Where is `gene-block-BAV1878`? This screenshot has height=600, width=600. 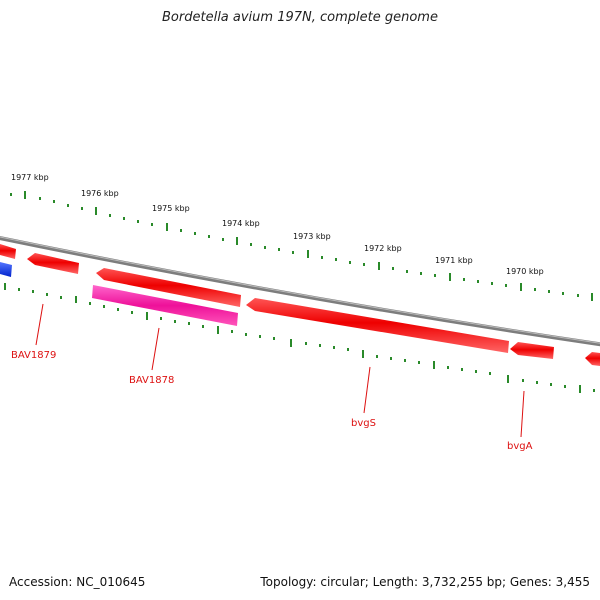 gene-block-BAV1878 is located at coordinates (165, 305).